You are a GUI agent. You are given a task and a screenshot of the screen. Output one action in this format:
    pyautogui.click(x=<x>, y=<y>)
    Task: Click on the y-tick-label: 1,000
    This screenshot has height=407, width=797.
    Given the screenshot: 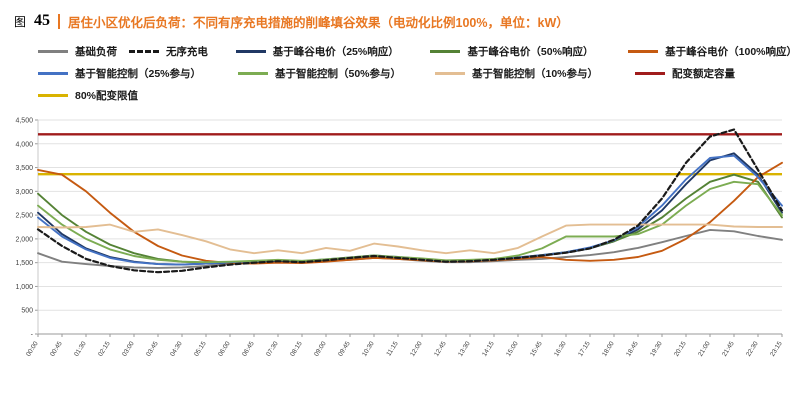 What is the action you would take?
    pyautogui.click(x=24, y=287)
    